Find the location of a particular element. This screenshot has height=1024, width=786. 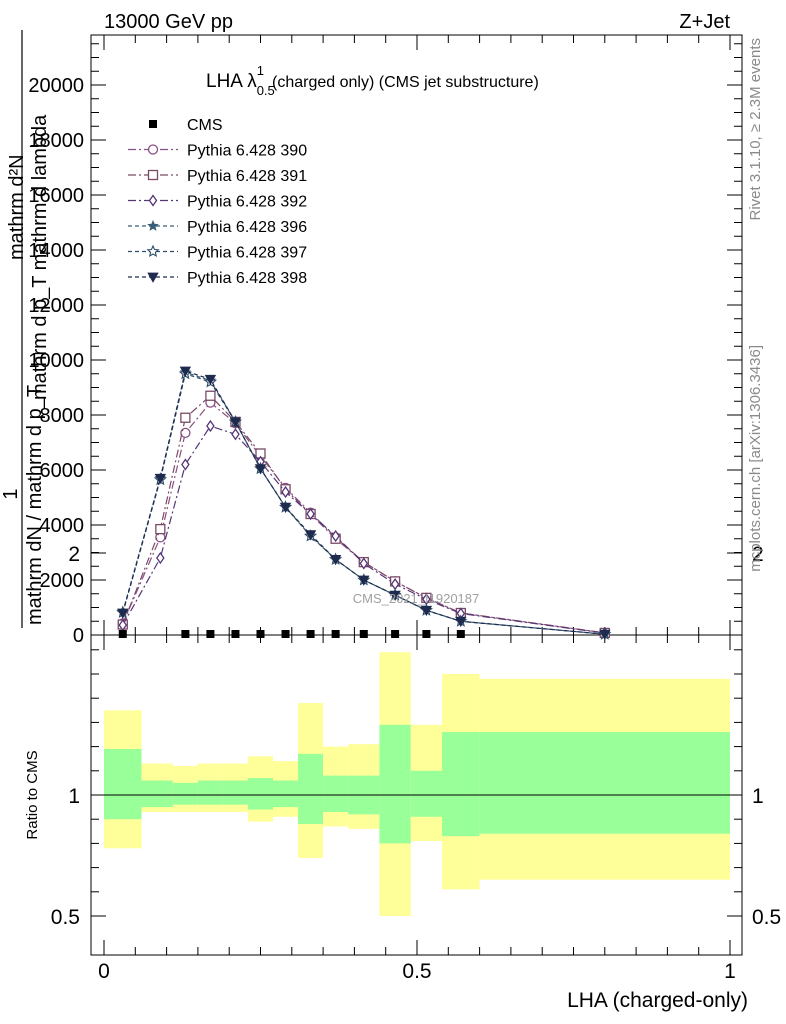

main-y-tick-label: 14000 is located at coordinates (56, 251).